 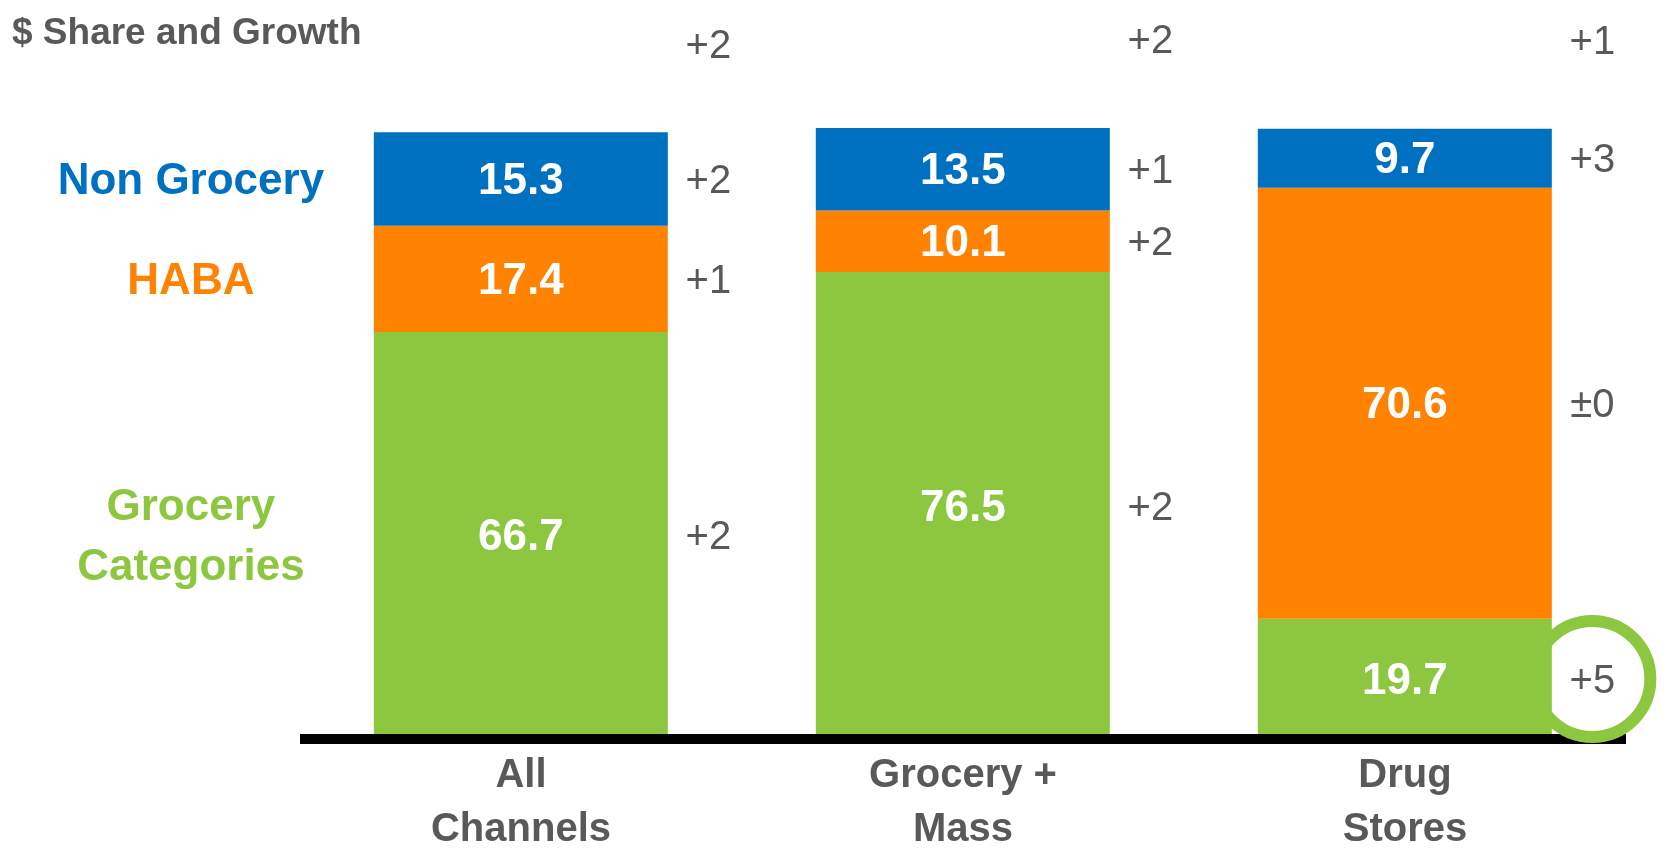 What do you see at coordinates (187, 31) in the screenshot?
I see `chart-title: $ Share and Growth` at bounding box center [187, 31].